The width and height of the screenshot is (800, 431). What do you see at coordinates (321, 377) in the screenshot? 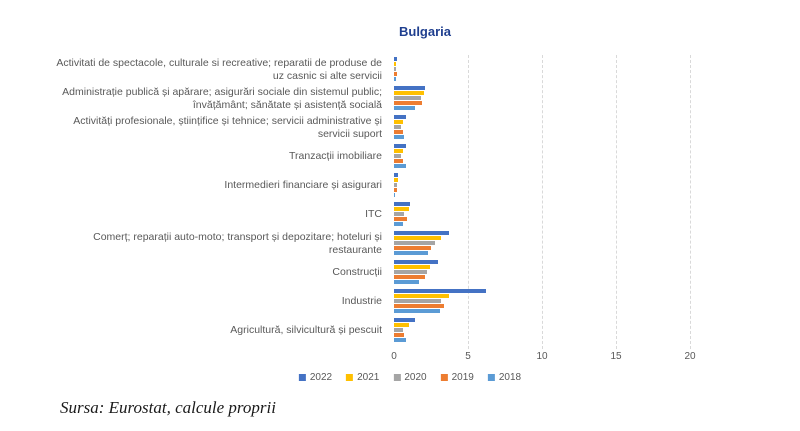
I see `legend-label: 2022` at bounding box center [321, 377].